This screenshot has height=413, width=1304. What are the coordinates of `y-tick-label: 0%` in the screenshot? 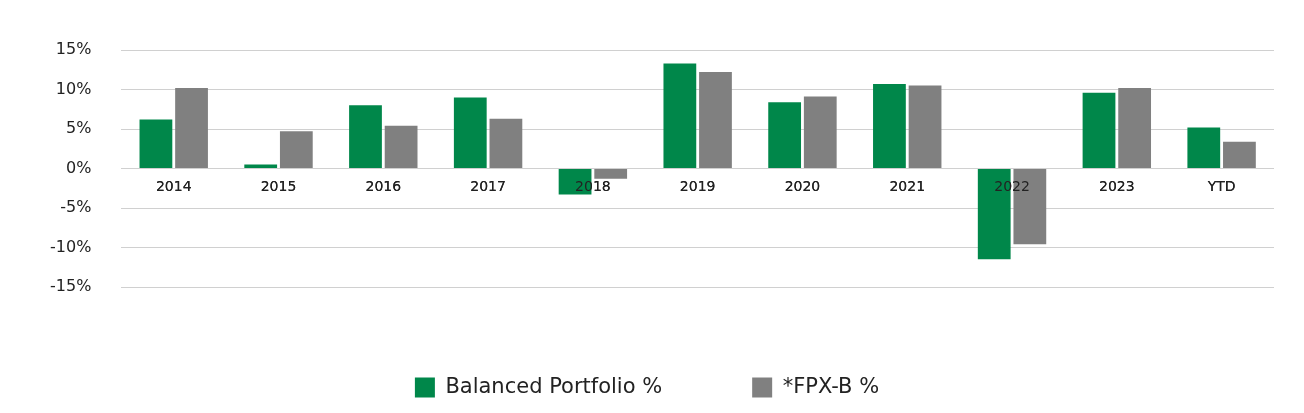 It's located at (78, 167).